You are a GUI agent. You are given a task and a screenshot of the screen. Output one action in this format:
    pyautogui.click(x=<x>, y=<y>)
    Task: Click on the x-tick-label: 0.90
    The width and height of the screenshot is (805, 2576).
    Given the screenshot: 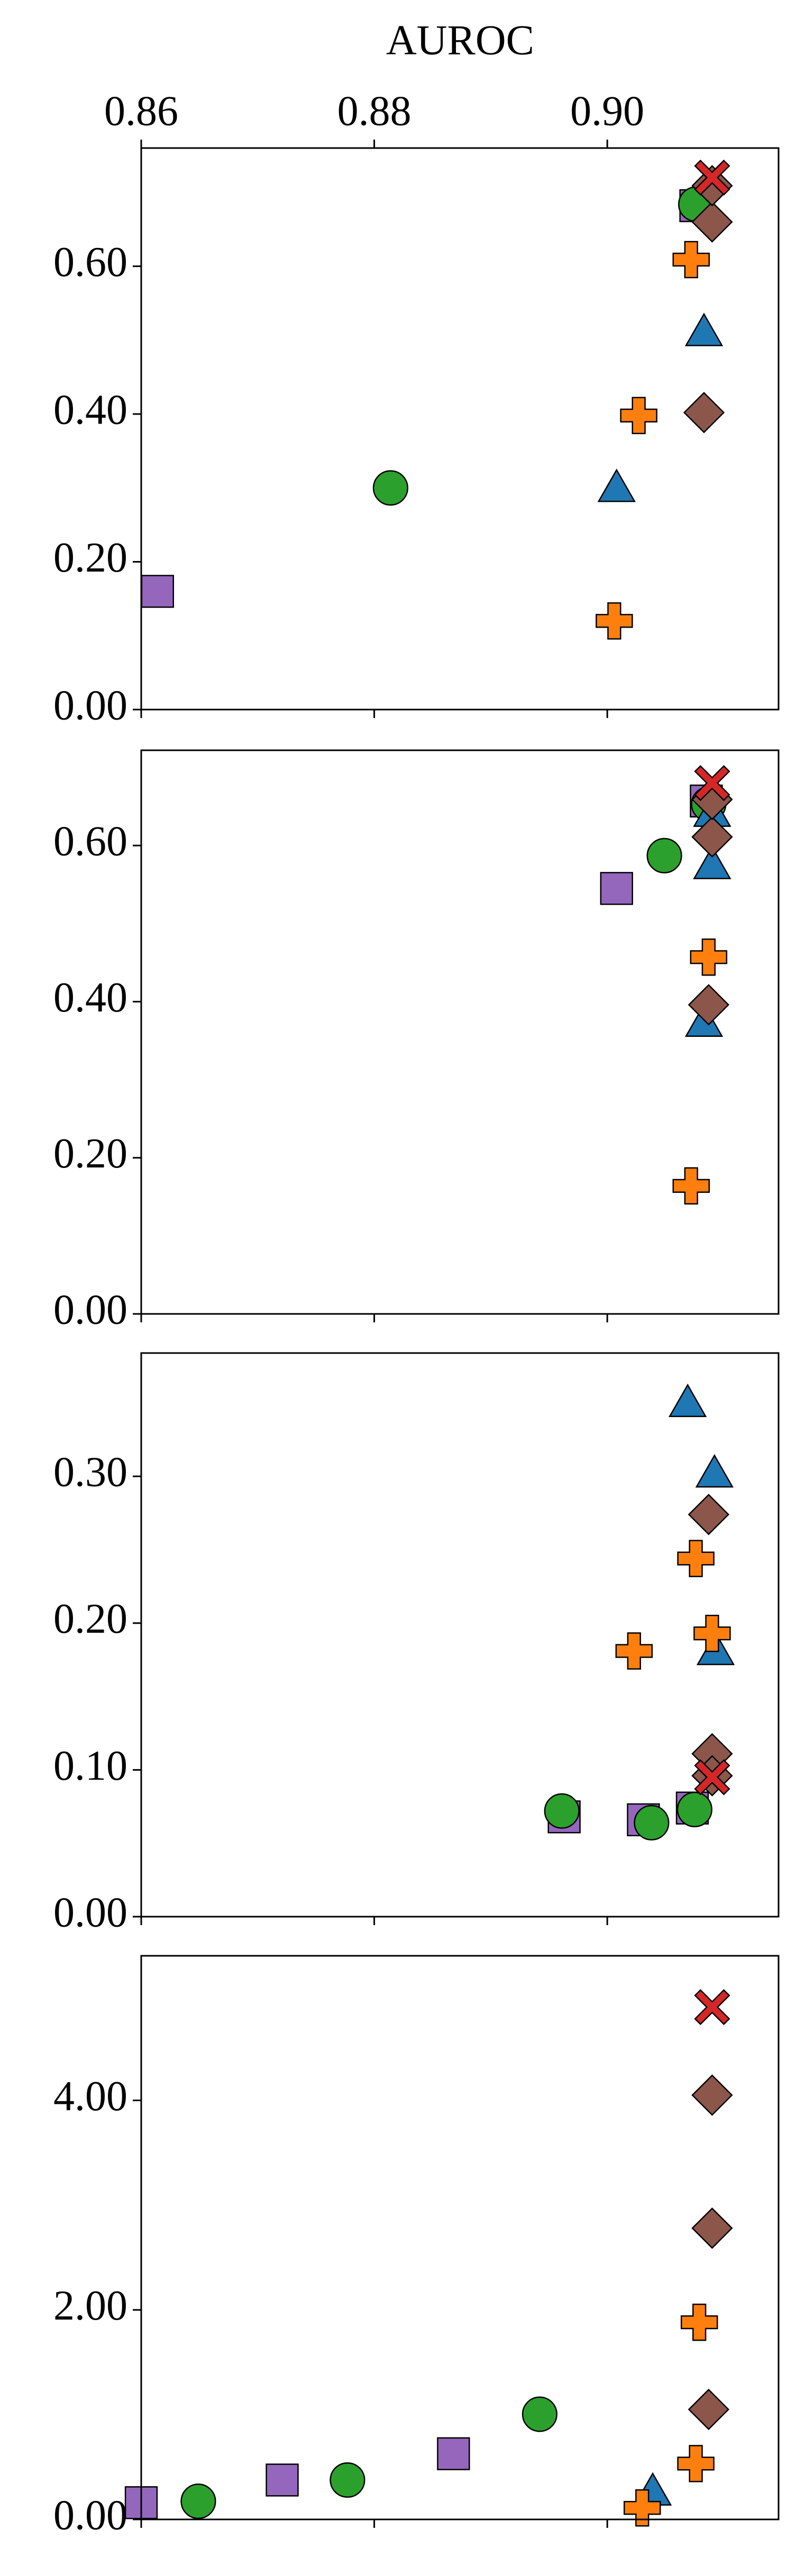 What is the action you would take?
    pyautogui.click(x=607, y=111)
    